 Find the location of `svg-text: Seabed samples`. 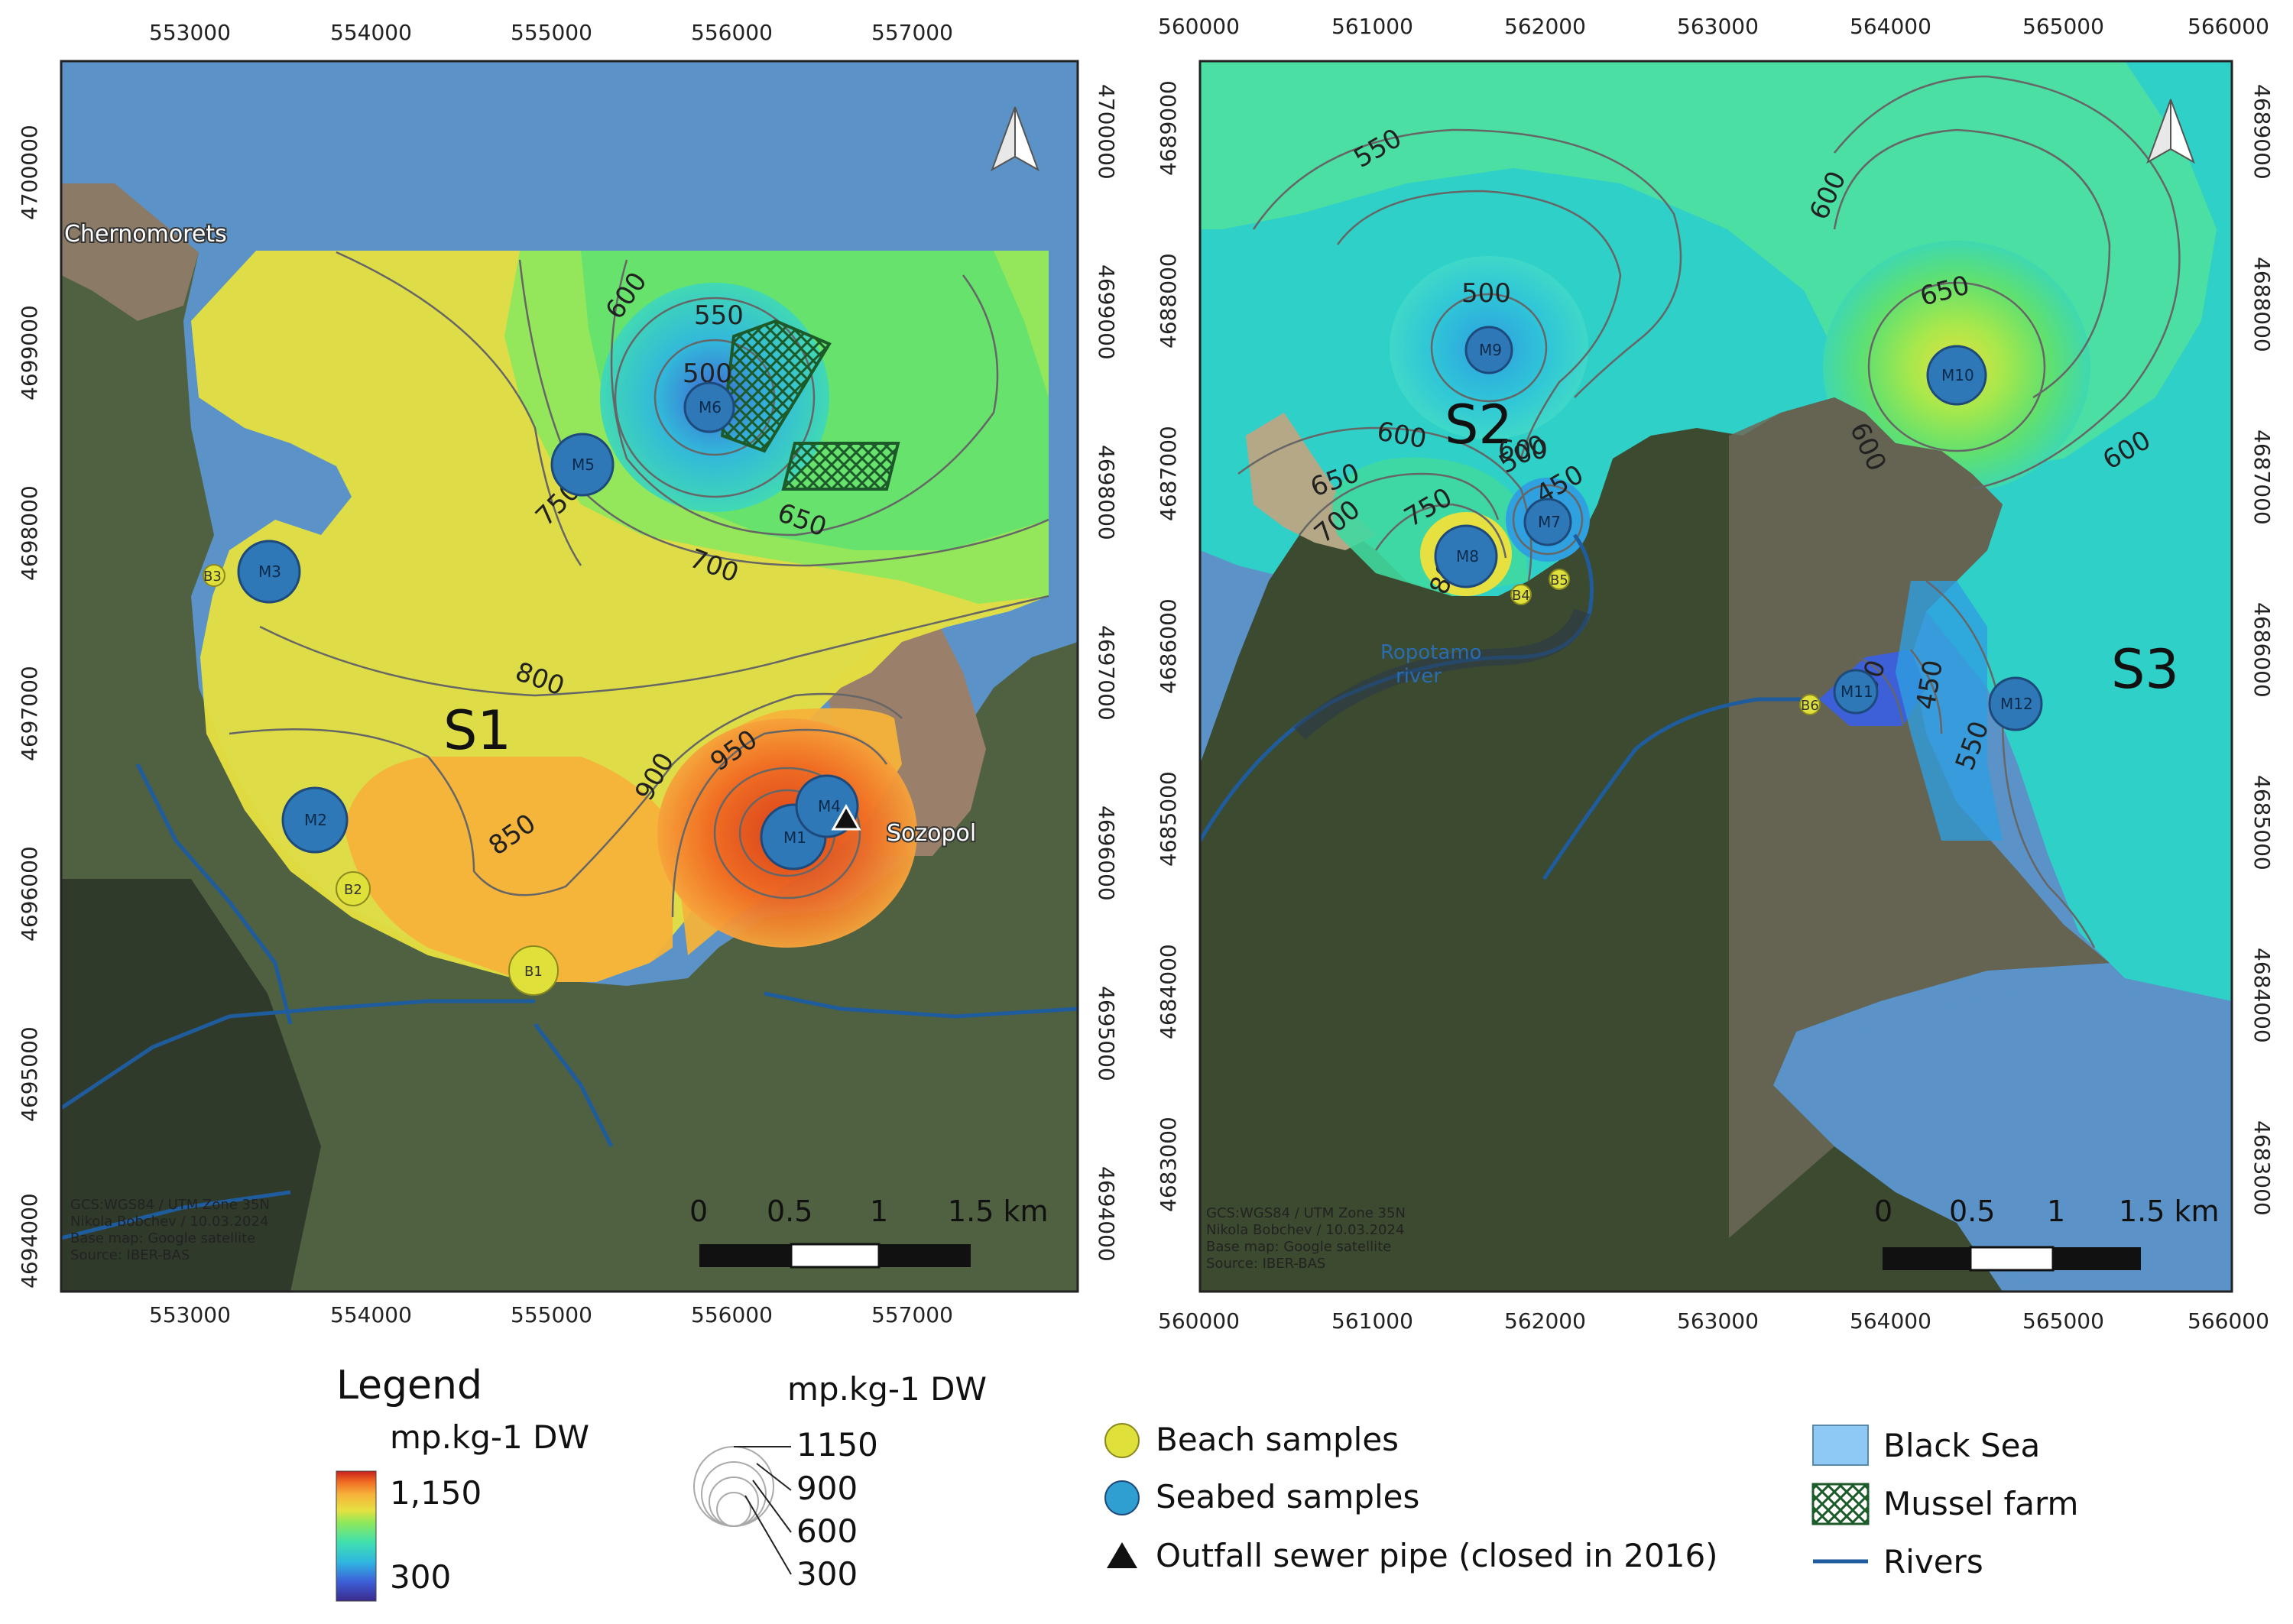

svg-text: Seabed samples is located at coordinates (1287, 1496).